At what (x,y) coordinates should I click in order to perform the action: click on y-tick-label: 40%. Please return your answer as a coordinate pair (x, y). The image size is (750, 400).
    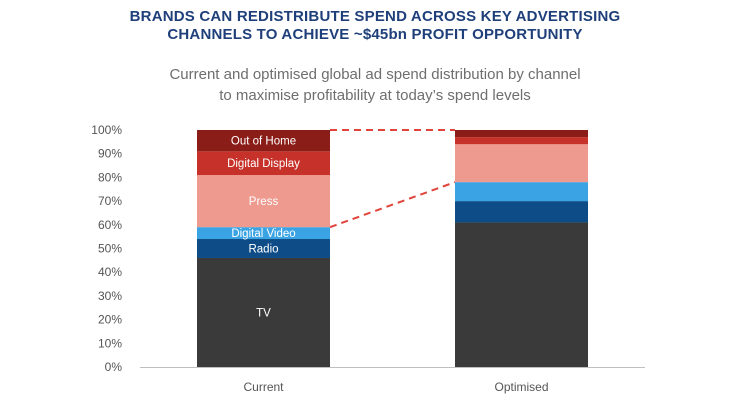
    Looking at the image, I should click on (110, 272).